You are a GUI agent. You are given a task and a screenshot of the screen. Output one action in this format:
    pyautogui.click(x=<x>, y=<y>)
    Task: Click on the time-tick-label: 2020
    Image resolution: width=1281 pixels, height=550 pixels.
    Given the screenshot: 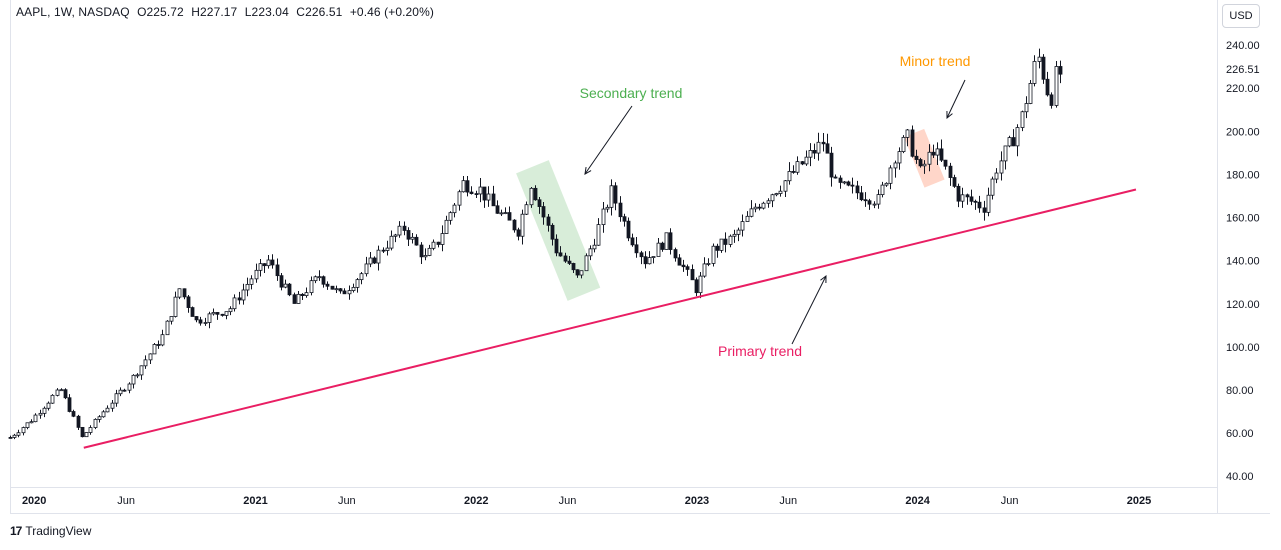 What is the action you would take?
    pyautogui.click(x=34, y=501)
    